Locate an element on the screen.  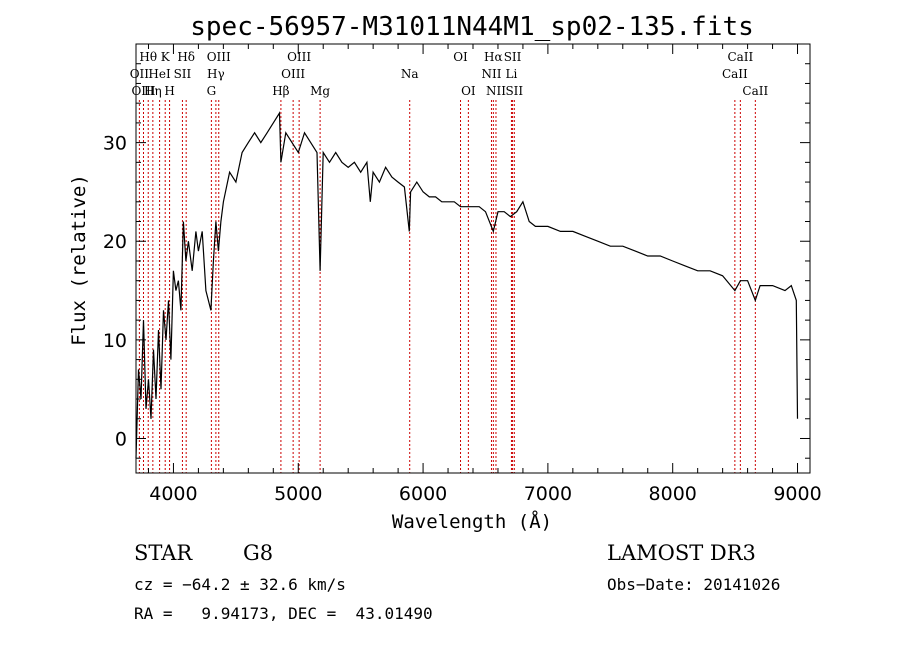
y-tick-label-0: 0 is located at coordinates (121, 439).